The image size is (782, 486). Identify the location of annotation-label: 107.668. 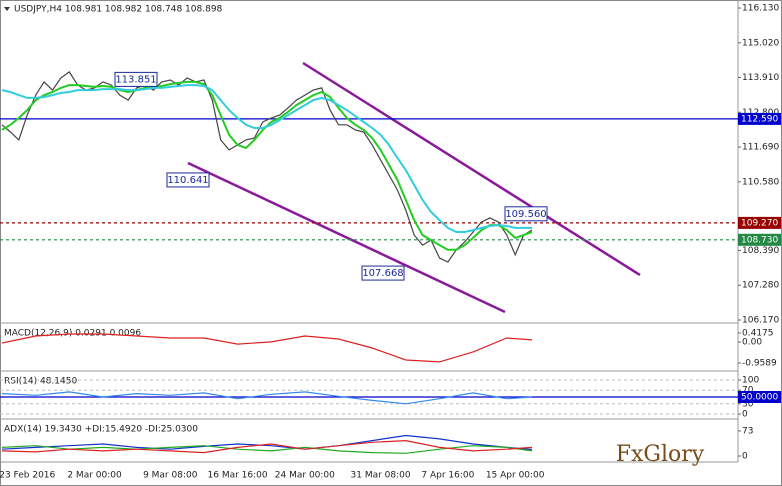
(382, 273).